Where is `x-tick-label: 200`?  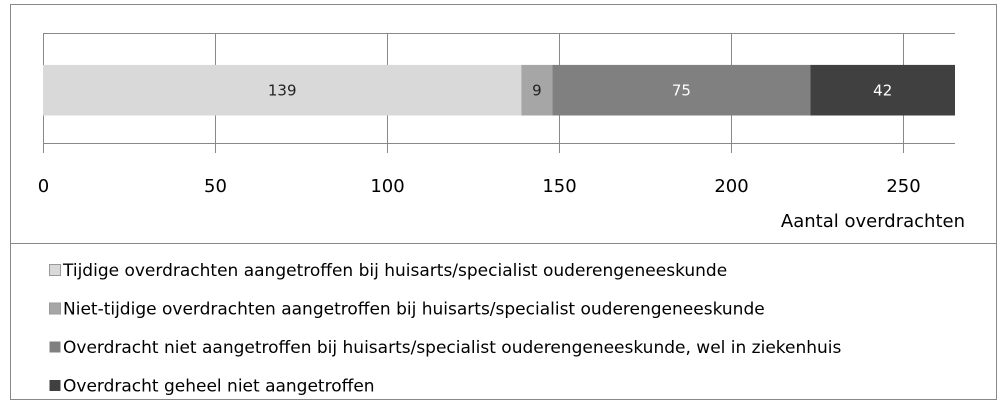 x-tick-label: 200 is located at coordinates (731, 186).